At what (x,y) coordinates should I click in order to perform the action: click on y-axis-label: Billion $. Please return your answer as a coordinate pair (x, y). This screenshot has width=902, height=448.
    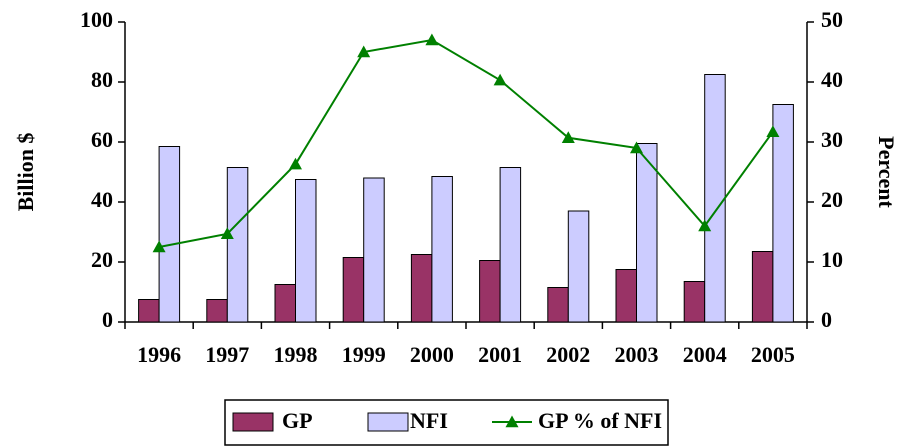
    Looking at the image, I should click on (25, 172).